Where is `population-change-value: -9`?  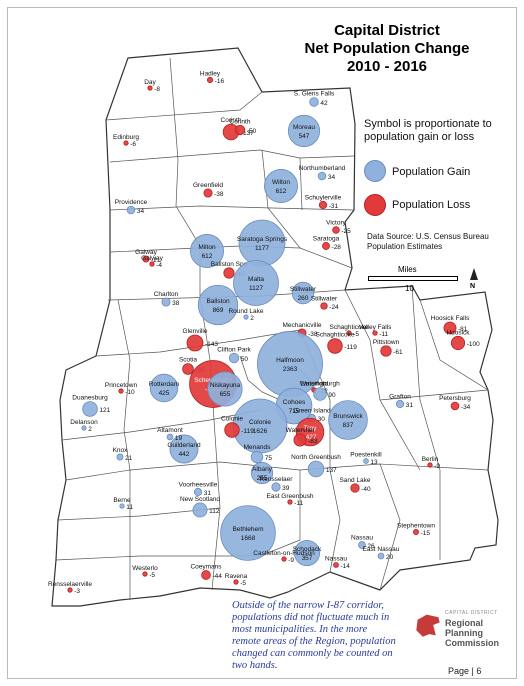 population-change-value: -9 is located at coordinates (437, 466).